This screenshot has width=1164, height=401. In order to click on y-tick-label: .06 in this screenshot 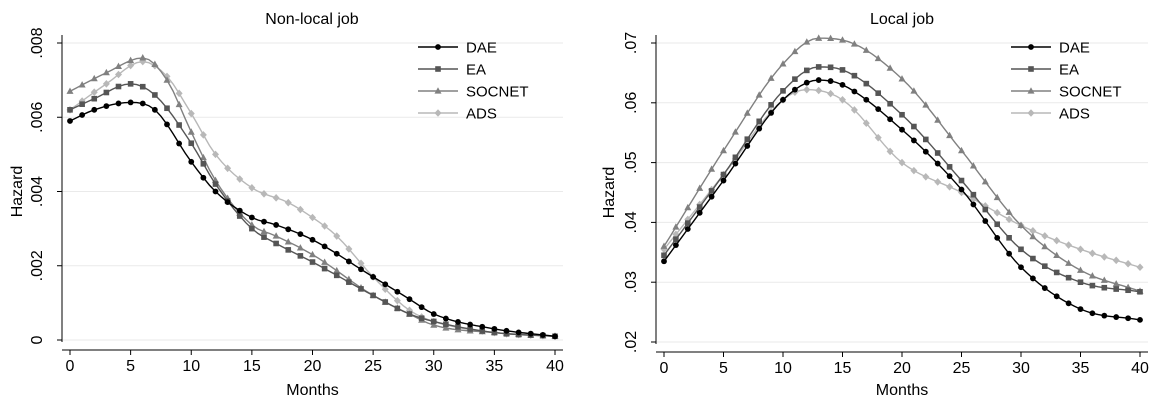, I will do `click(631, 103)`.